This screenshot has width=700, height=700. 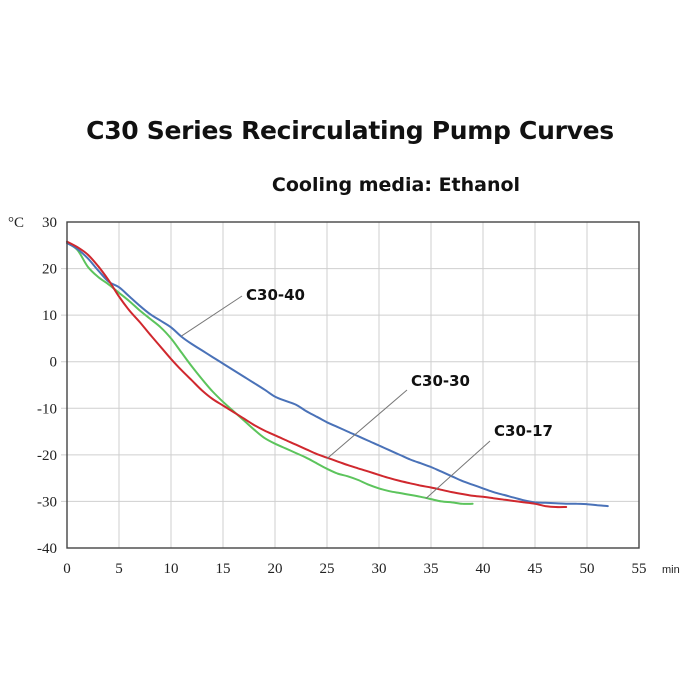 I want to click on annotation-label-c30-30: C30-30, so click(x=440, y=381).